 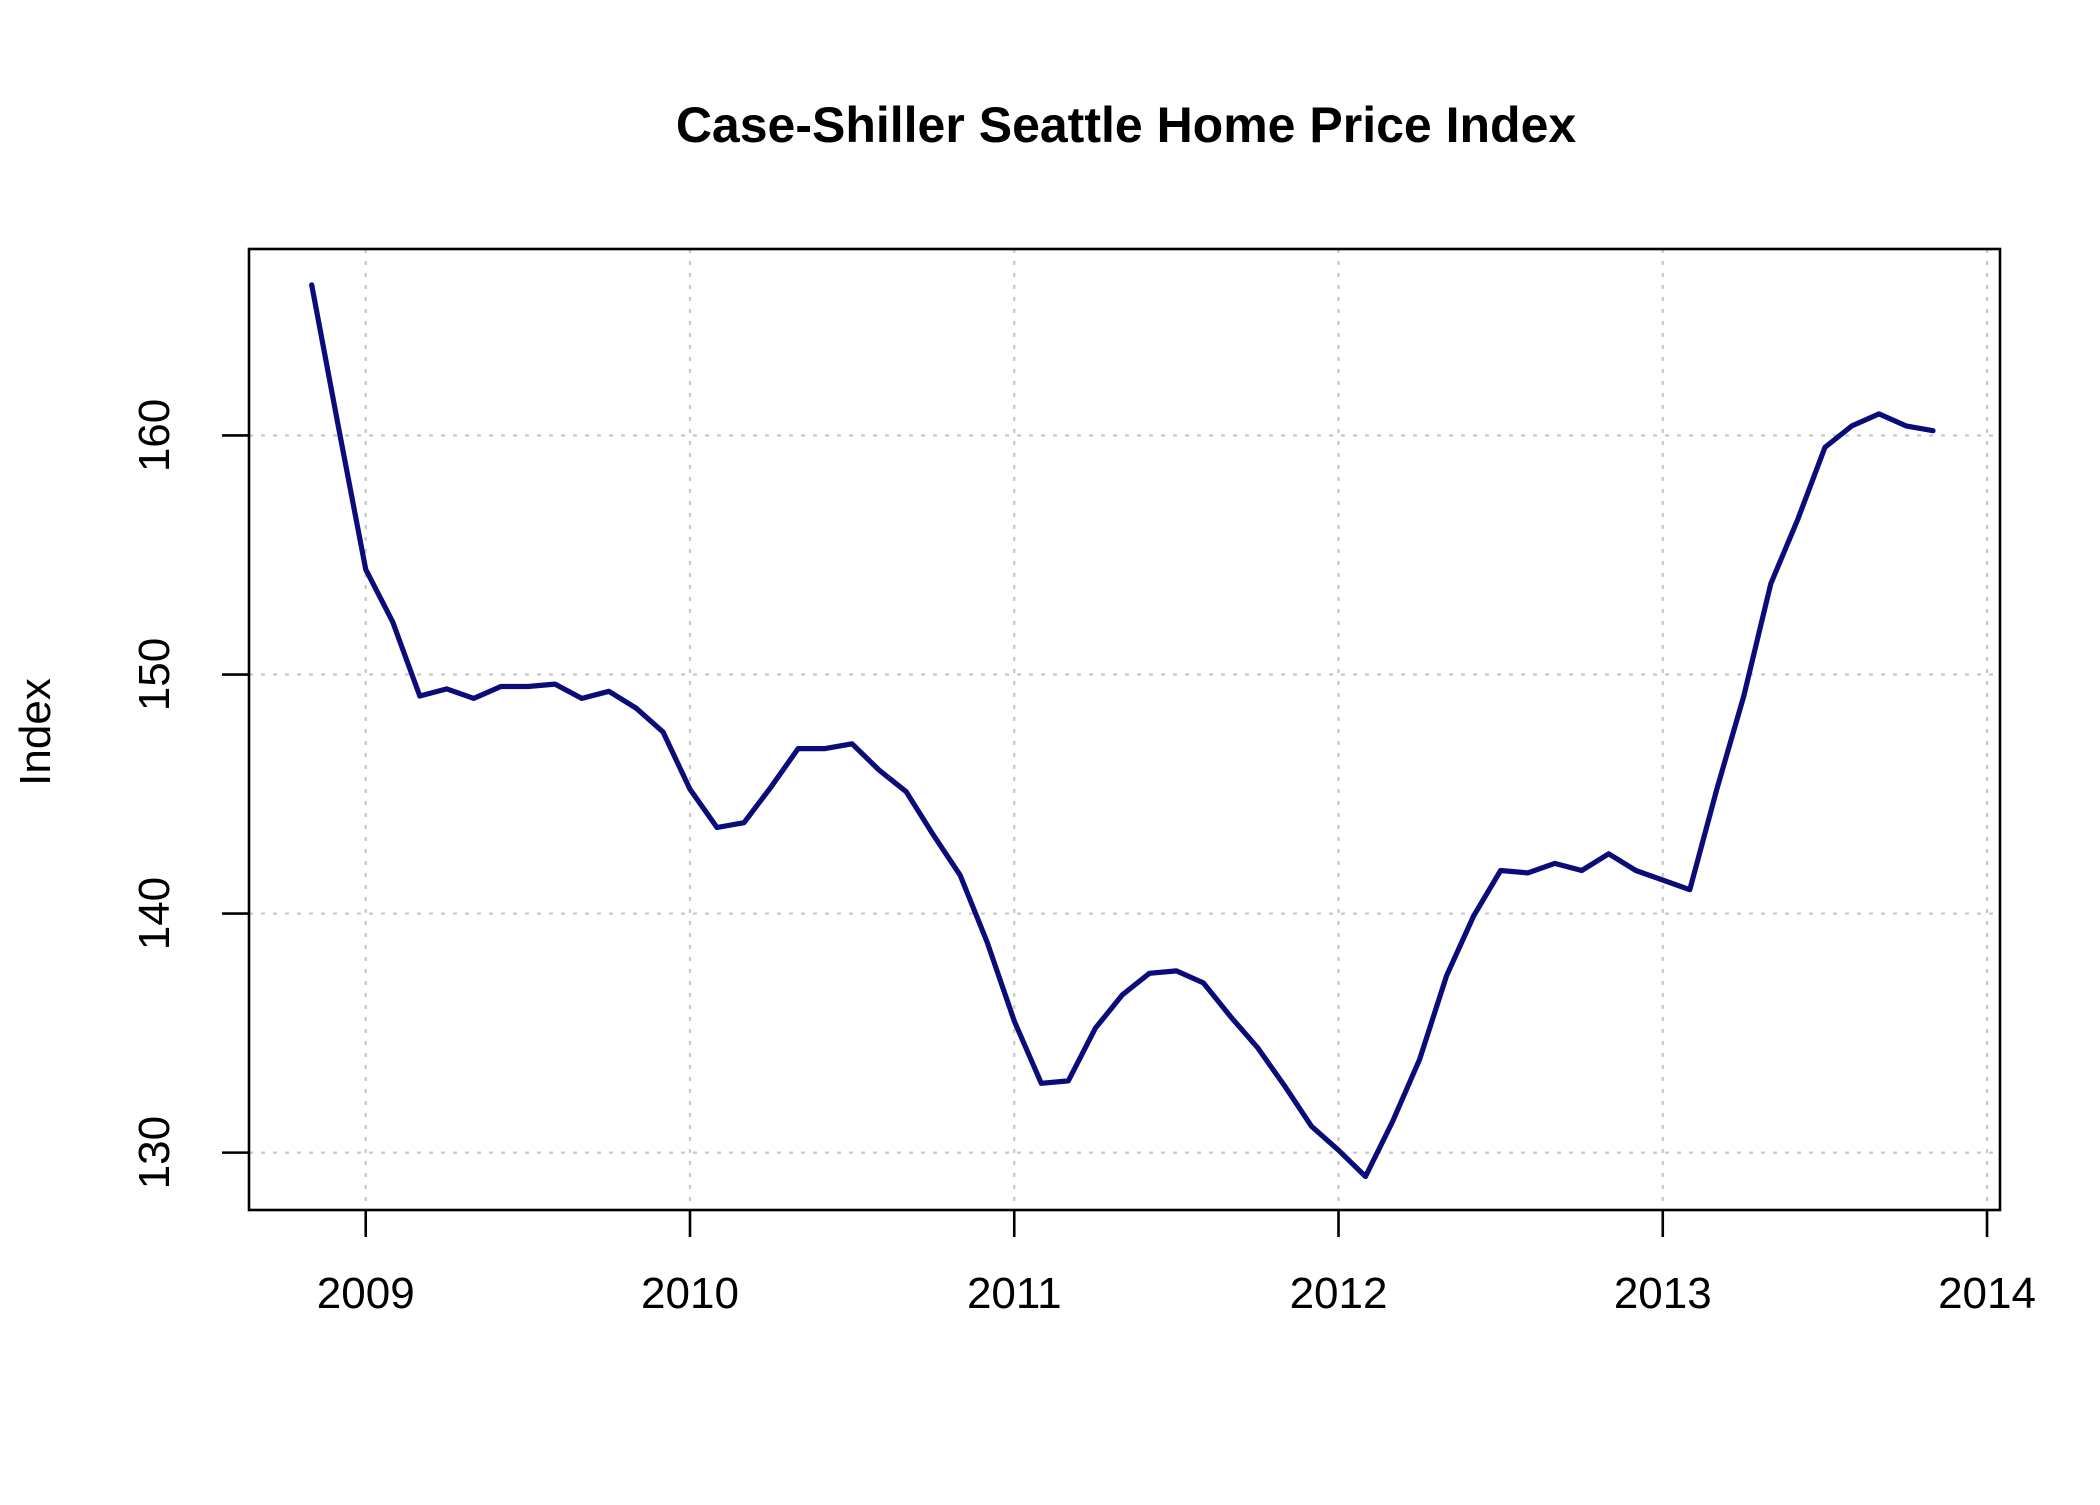 What do you see at coordinates (1339, 1293) in the screenshot?
I see `x-tick-label: 2012` at bounding box center [1339, 1293].